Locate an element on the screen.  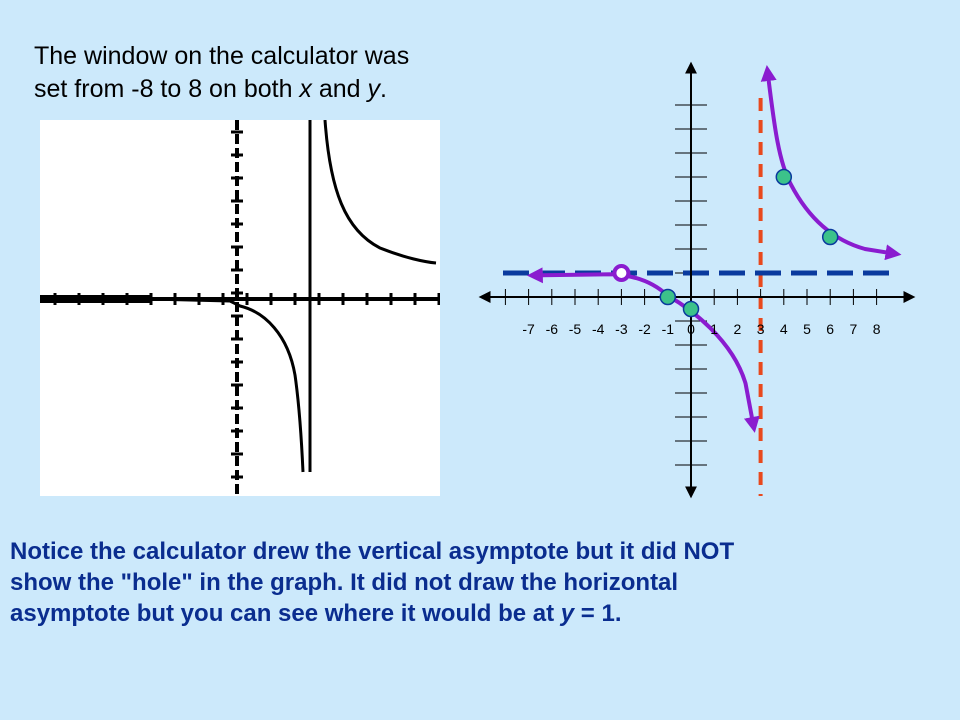
intro-line-2-middle: and is located at coordinates (339, 88).